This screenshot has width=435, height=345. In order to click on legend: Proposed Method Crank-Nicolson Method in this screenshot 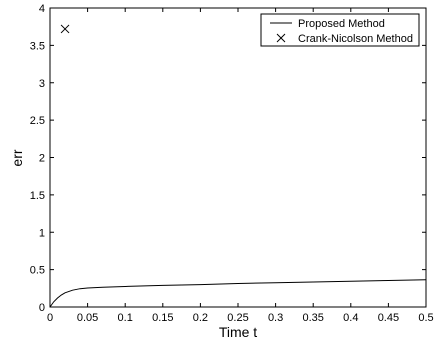, I will do `click(340, 30)`.